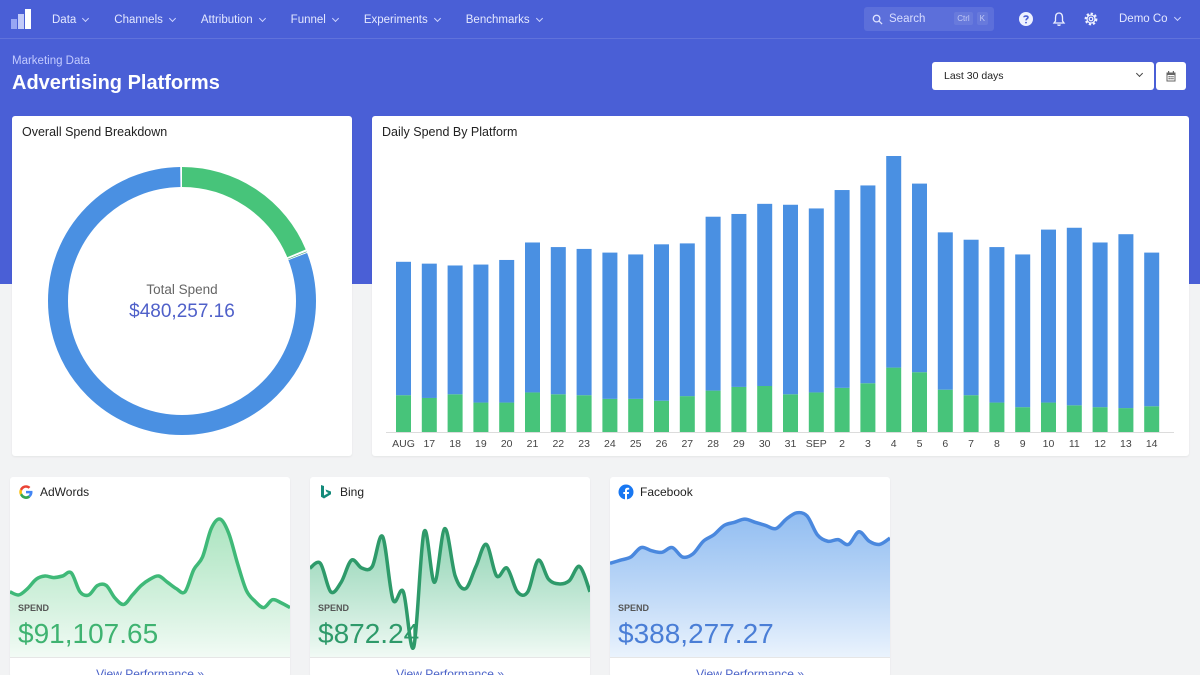  Describe the element at coordinates (450, 666) in the screenshot. I see `bing-view-performance-link: View Performance »` at that location.